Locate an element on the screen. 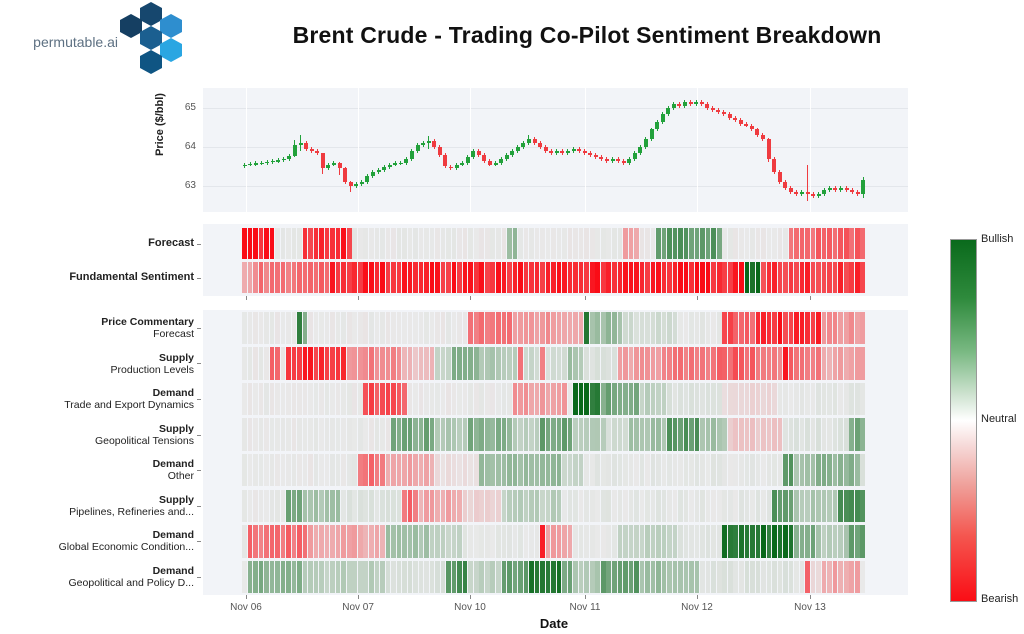 This screenshot has width=1024, height=634. price-candlestick-chart is located at coordinates (555, 150).